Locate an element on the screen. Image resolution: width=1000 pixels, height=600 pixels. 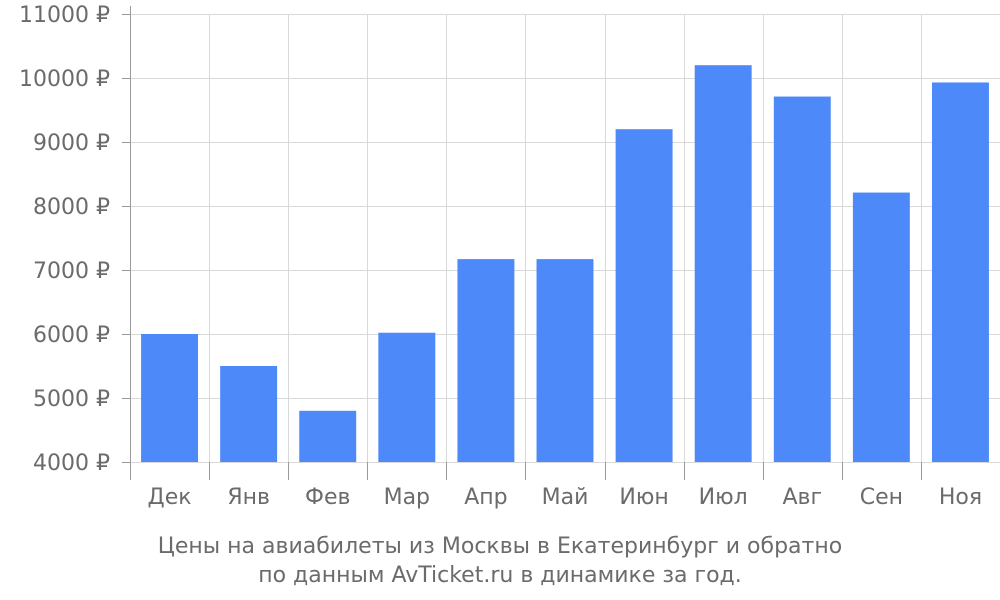
x-tick-label: Фев is located at coordinates (327, 497).